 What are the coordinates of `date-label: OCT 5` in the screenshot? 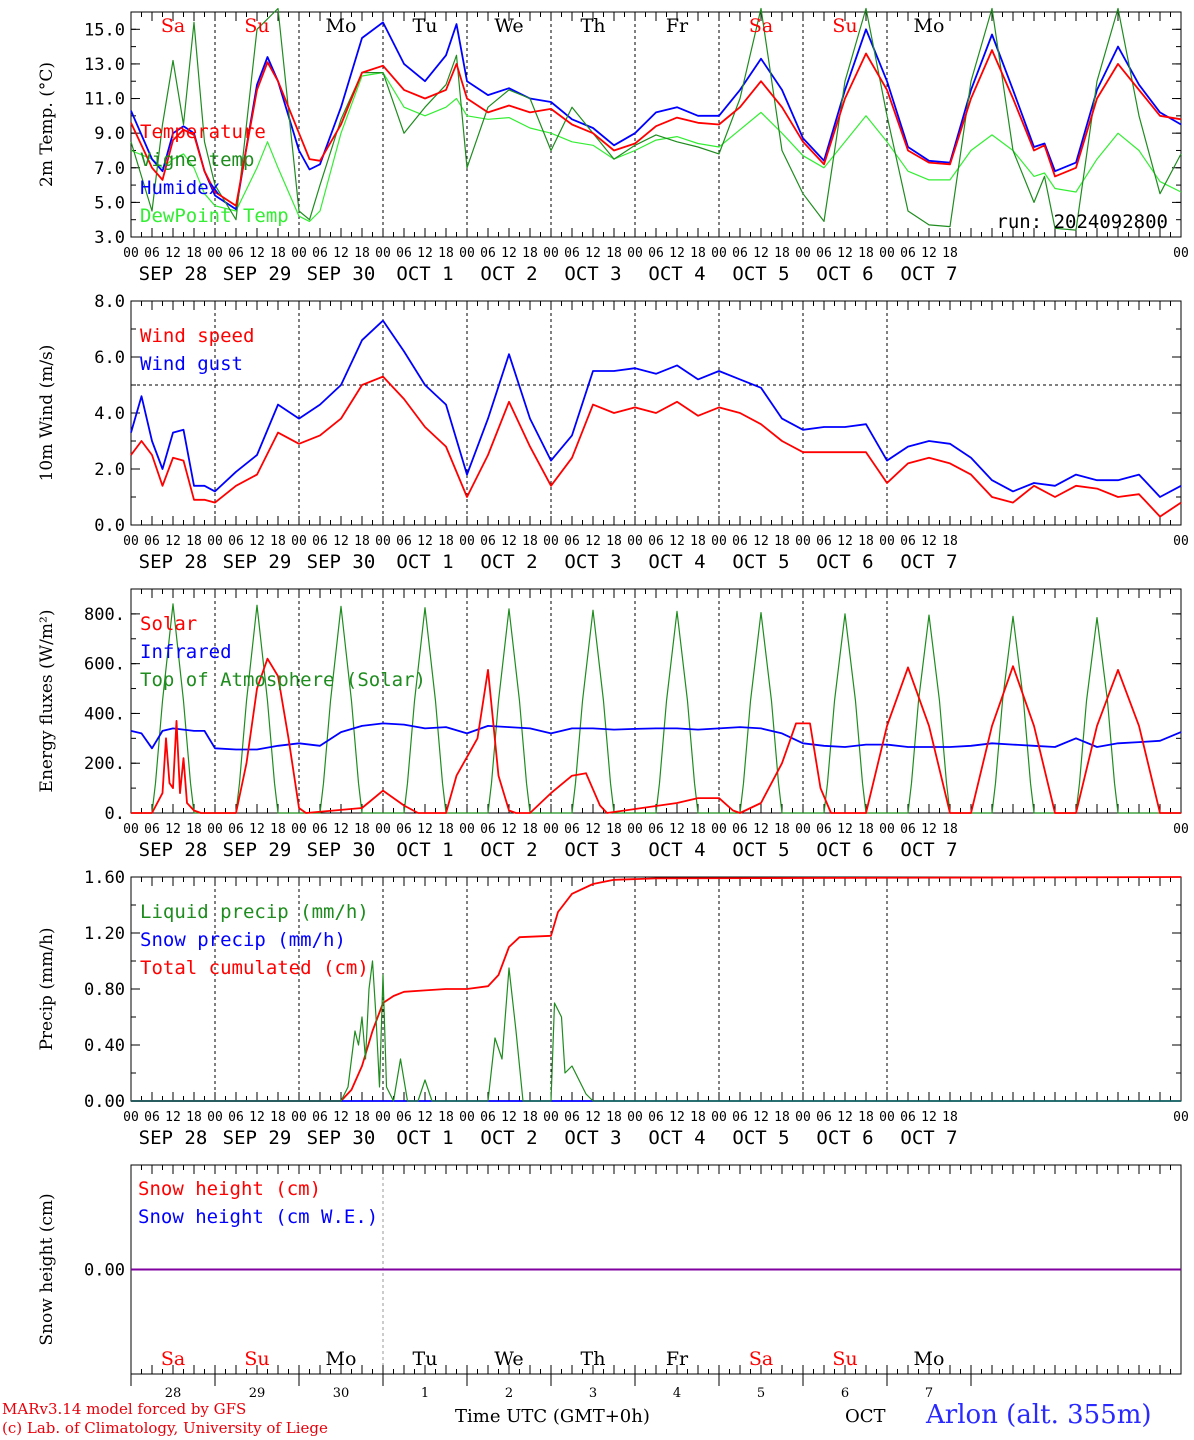 It's located at (760, 274).